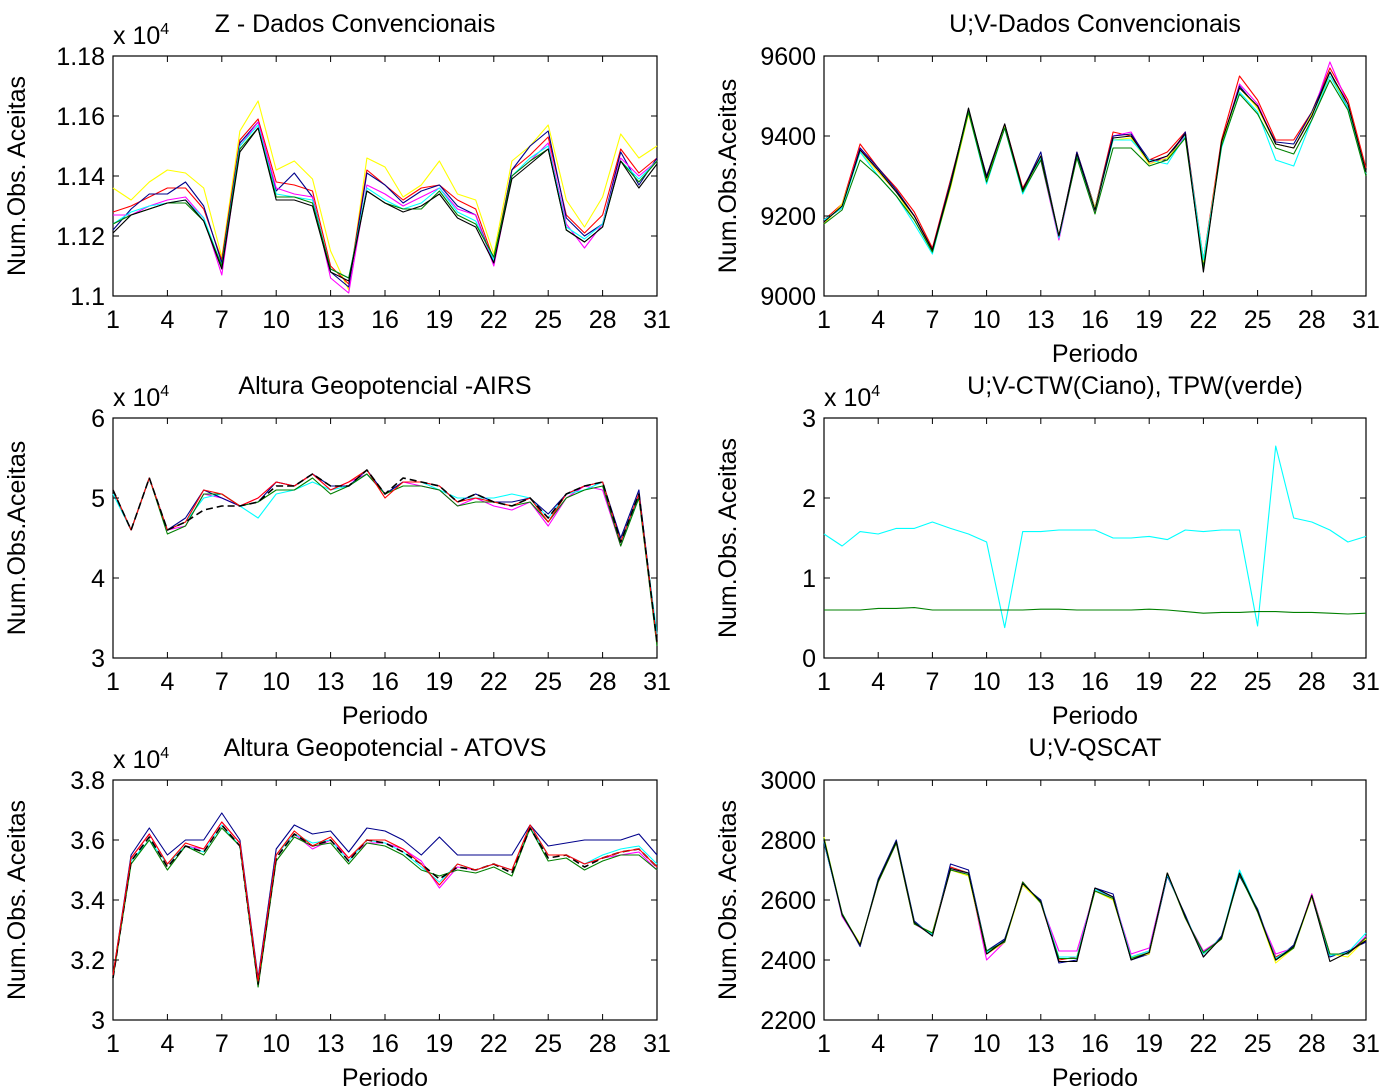 The width and height of the screenshot is (1394, 1091). I want to click on y-tick-label: 0, so click(809, 659).